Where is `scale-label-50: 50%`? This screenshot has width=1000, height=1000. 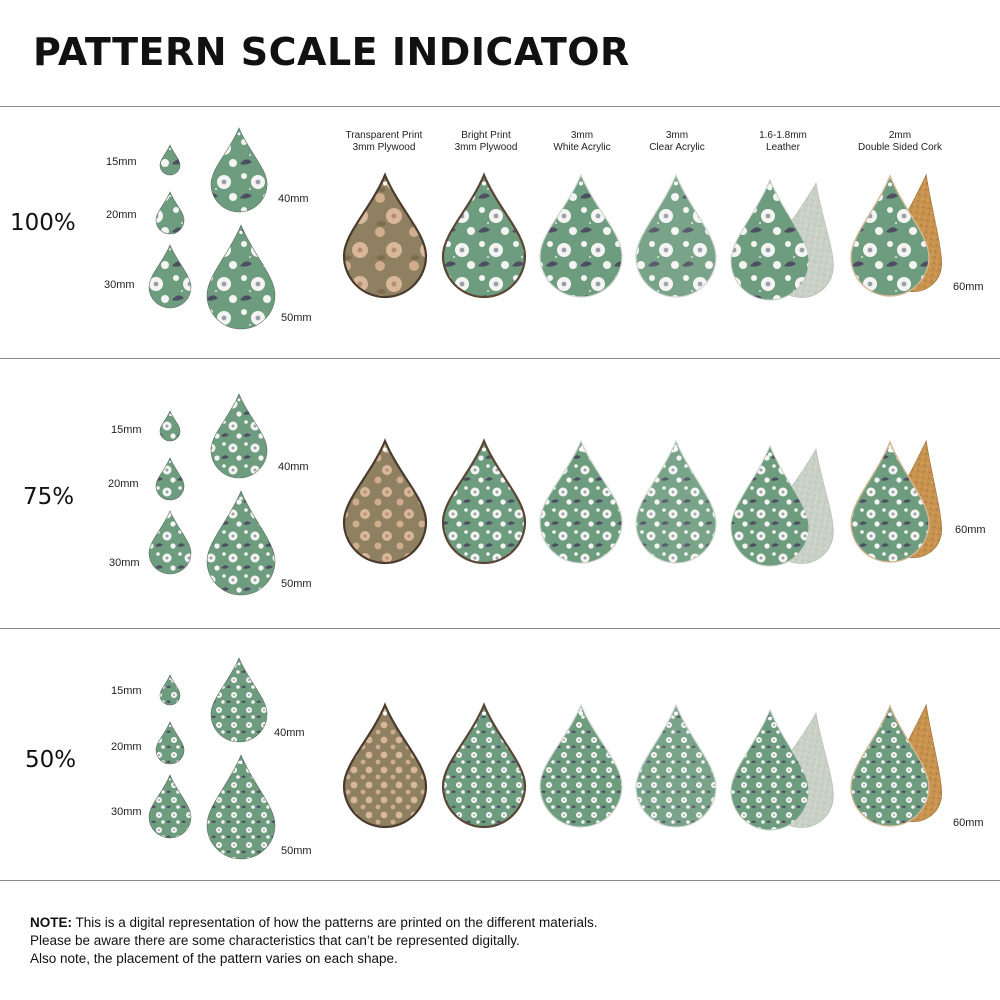 scale-label-50: 50% is located at coordinates (51, 760).